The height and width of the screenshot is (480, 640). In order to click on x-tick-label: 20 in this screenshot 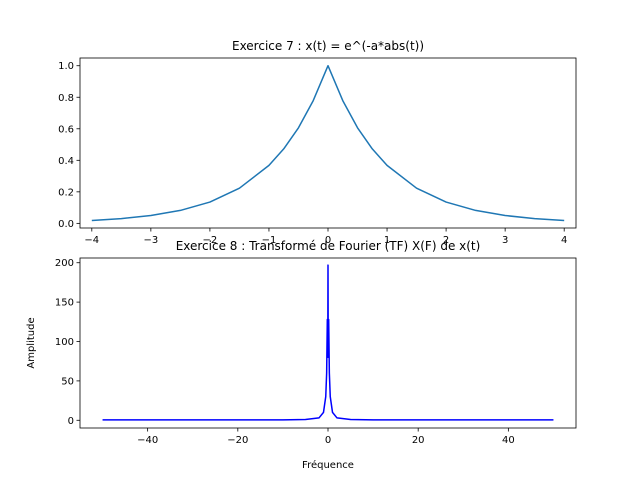, I will do `click(418, 440)`.